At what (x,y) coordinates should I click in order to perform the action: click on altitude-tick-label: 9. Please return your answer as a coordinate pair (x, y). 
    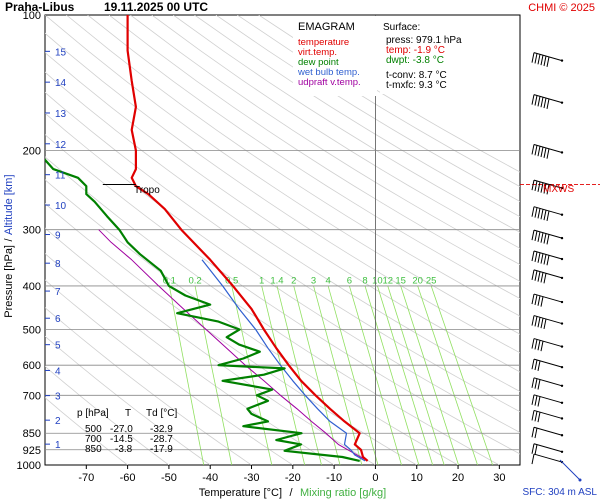
    Looking at the image, I should click on (58, 236).